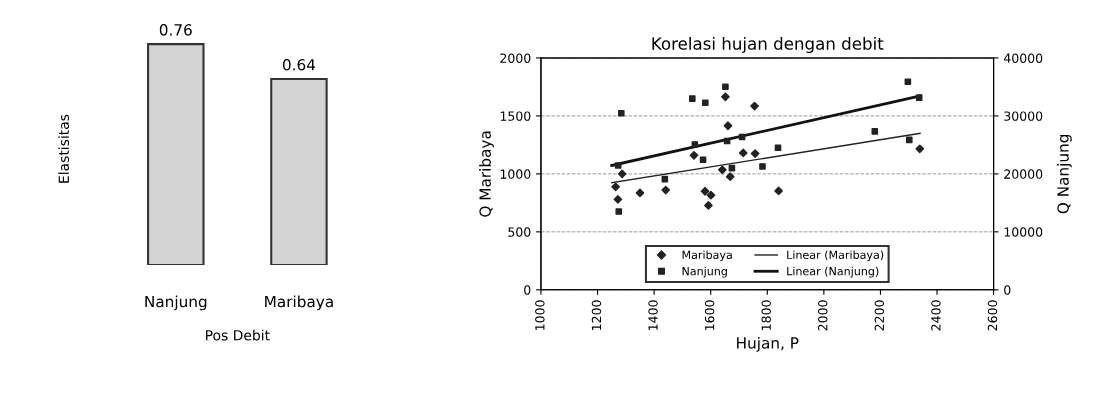  I want to click on y-tick-label: 500, so click(519, 232).